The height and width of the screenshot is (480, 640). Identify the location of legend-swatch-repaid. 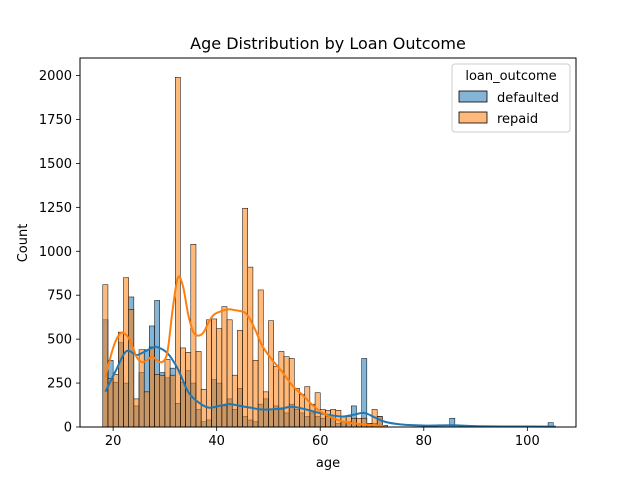
(473, 117).